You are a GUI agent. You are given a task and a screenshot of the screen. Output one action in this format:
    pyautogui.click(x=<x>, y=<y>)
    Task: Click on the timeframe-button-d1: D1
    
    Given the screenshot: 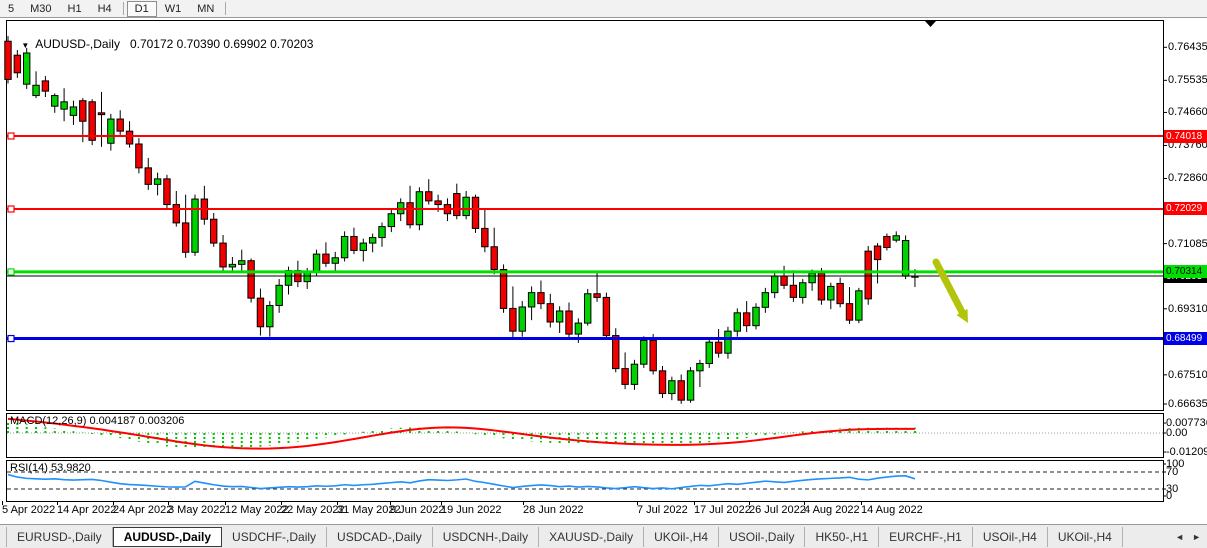 What is the action you would take?
    pyautogui.click(x=141, y=8)
    